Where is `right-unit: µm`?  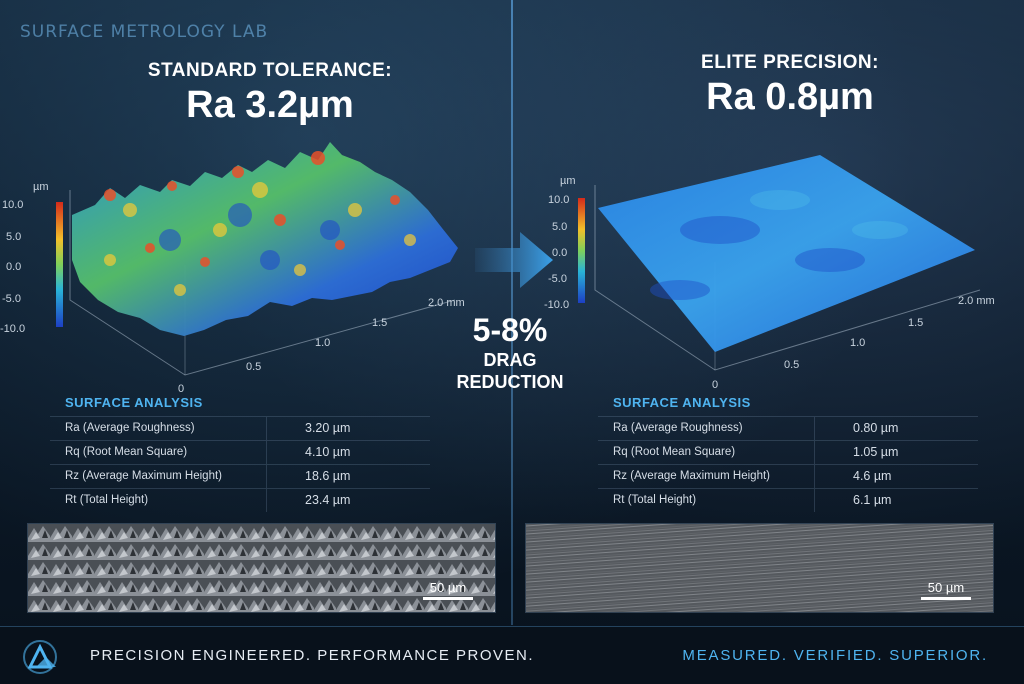 right-unit: µm is located at coordinates (568, 181).